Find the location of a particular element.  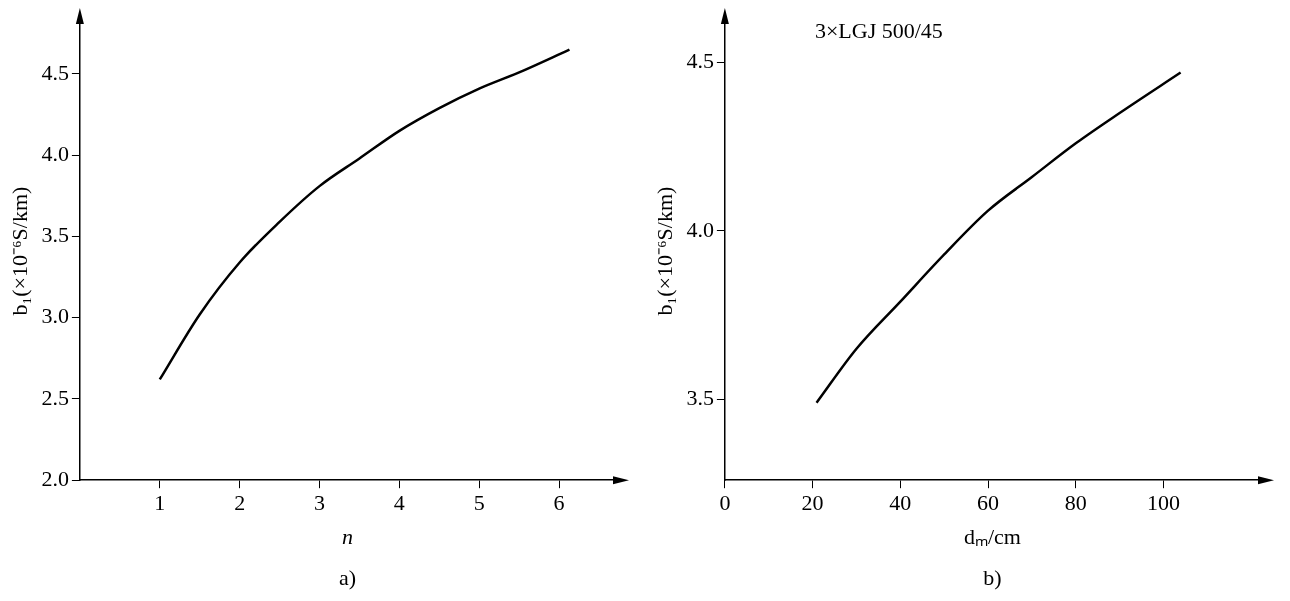

text: b) is located at coordinates (992, 577).